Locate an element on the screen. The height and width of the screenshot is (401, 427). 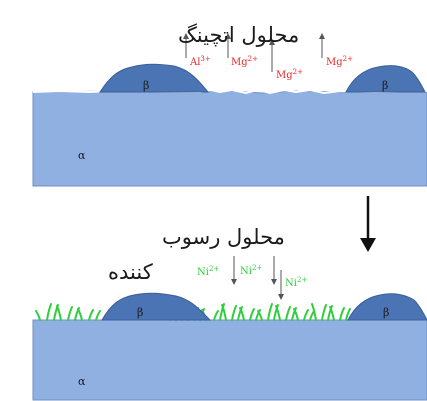
bottom-alpha-label: α is located at coordinates (82, 381).